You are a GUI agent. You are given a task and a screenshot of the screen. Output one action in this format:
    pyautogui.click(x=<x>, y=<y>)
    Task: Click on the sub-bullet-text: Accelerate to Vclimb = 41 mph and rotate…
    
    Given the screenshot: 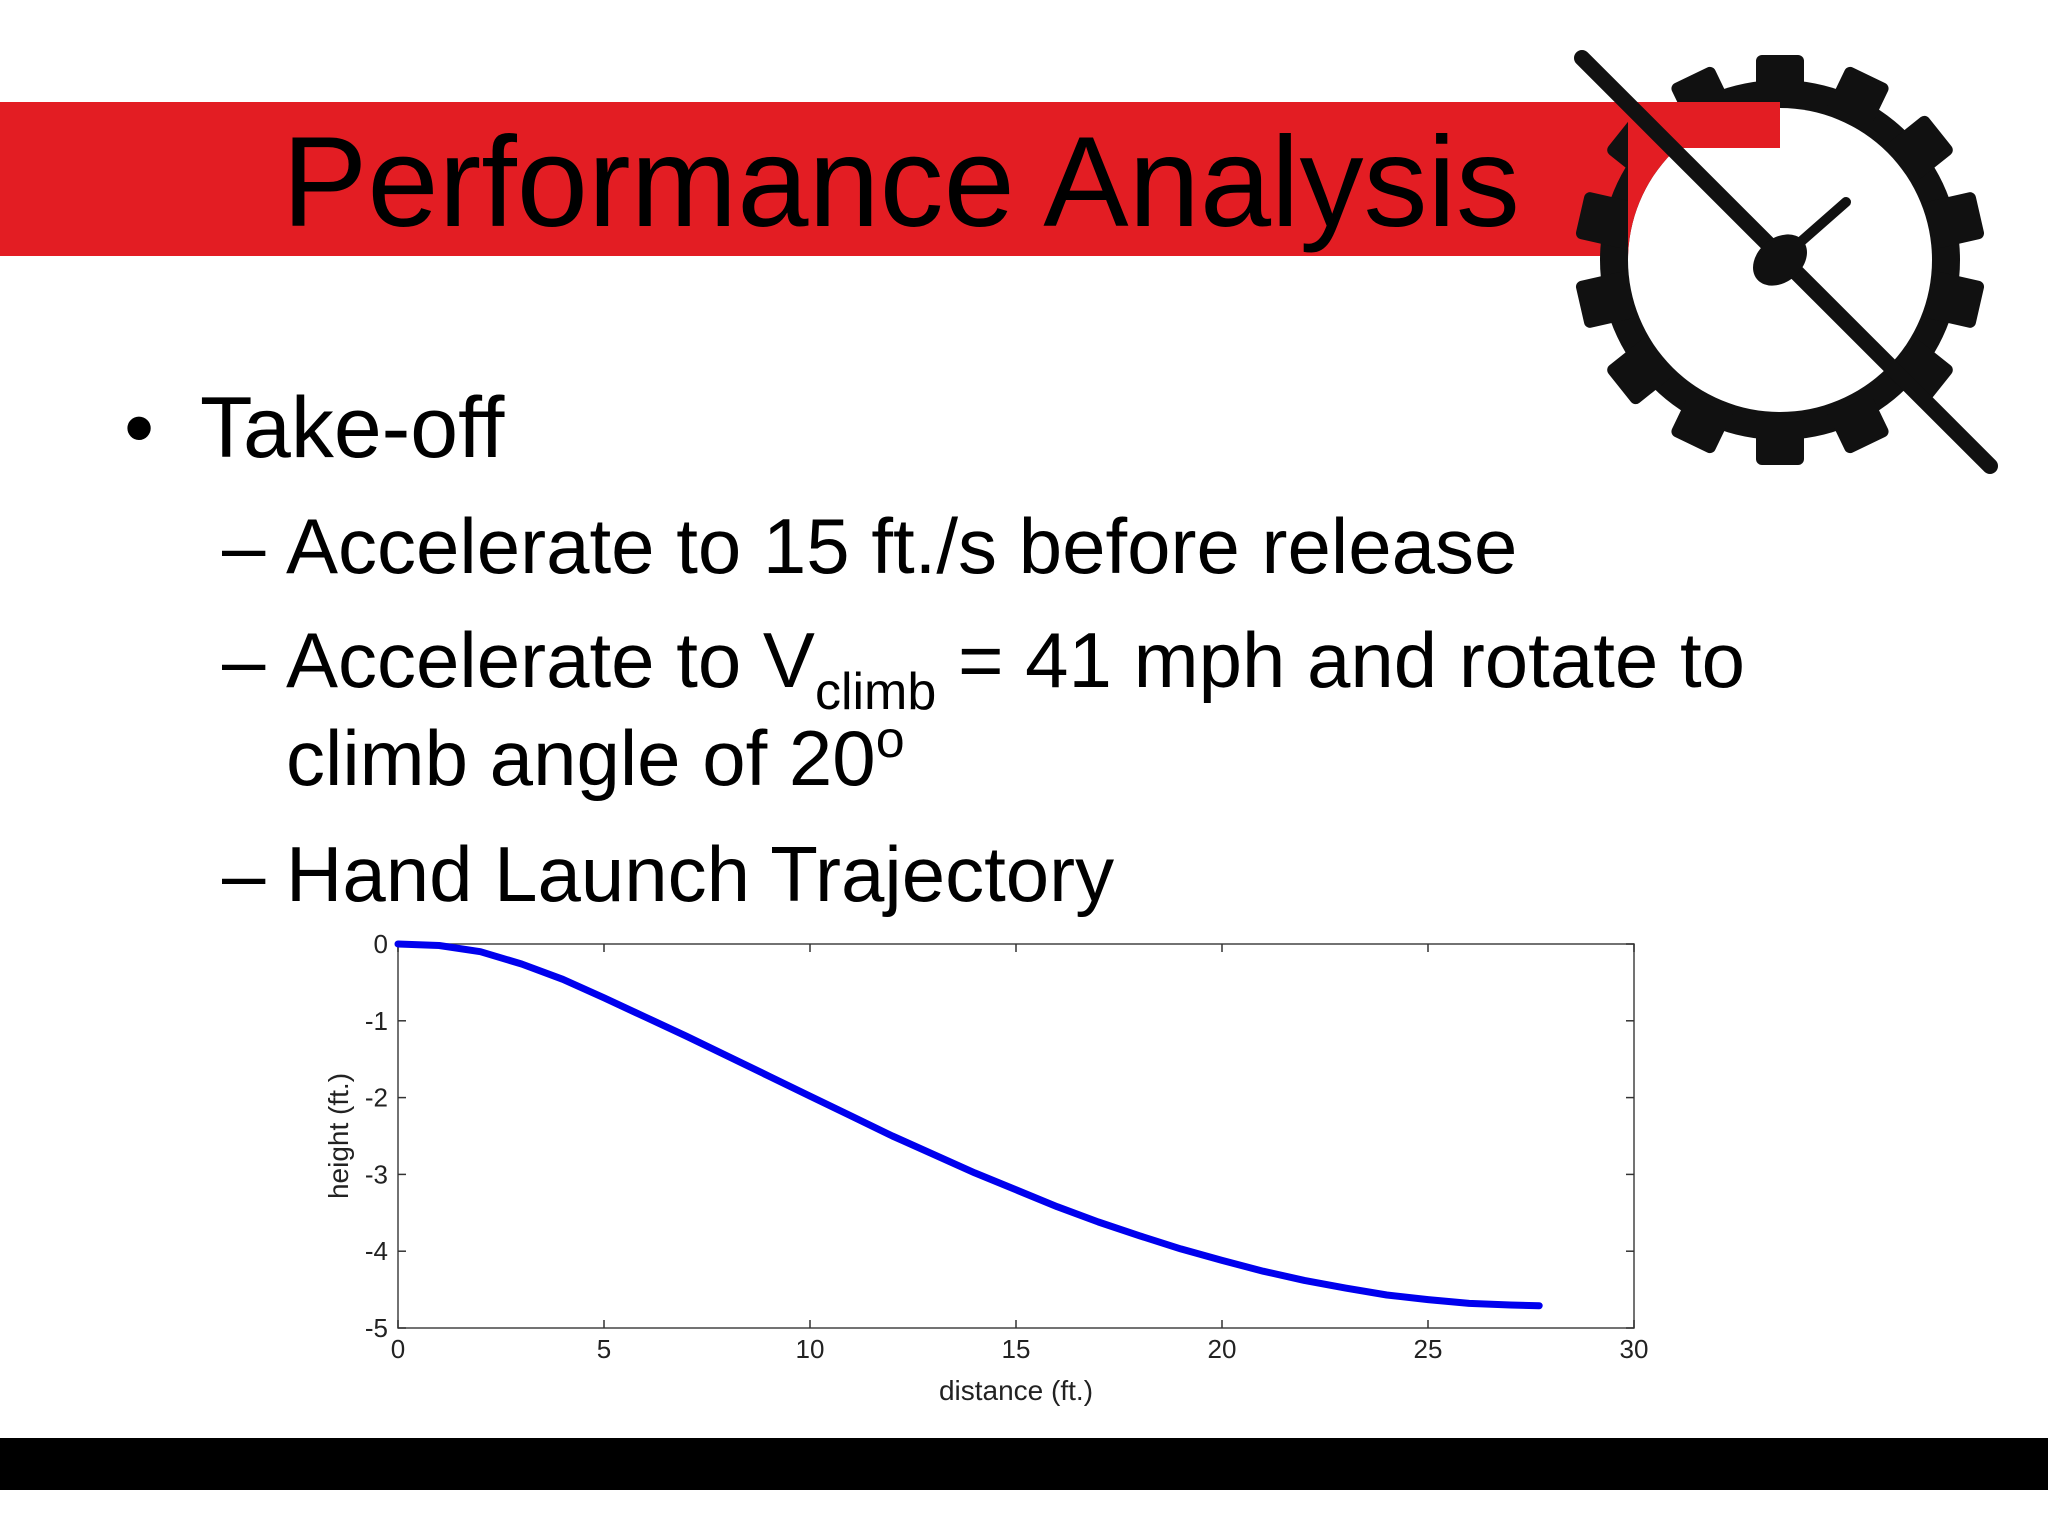 What is the action you would take?
    pyautogui.click(x=1015, y=665)
    